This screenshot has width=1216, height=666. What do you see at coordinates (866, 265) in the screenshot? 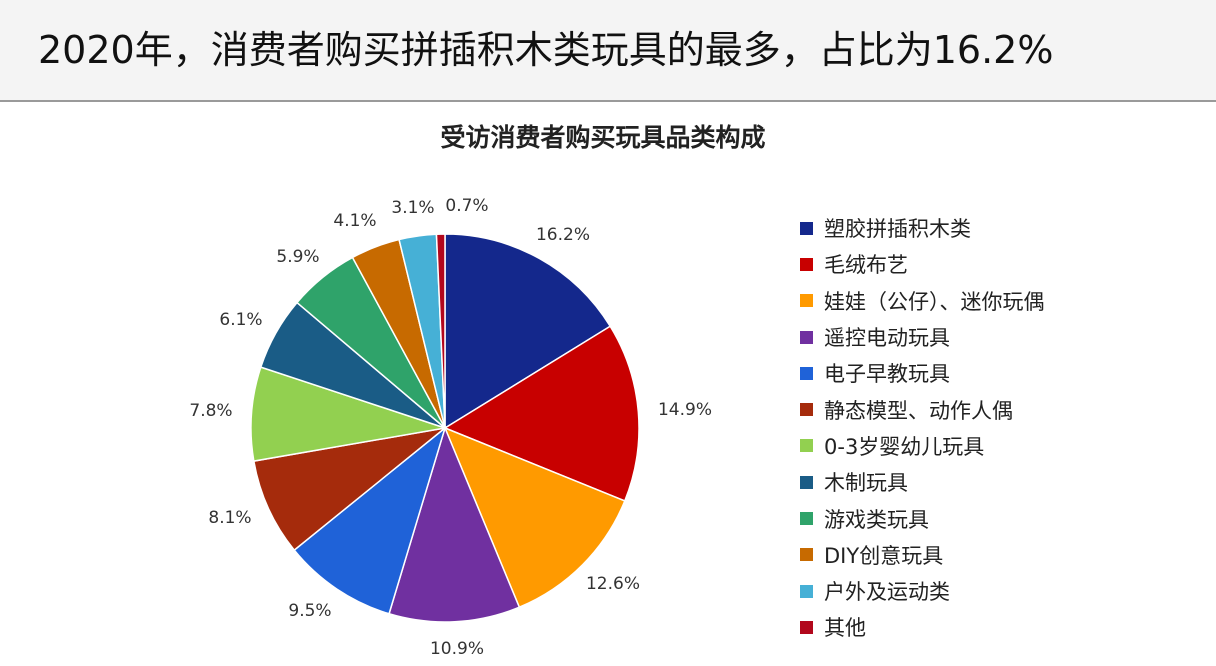
I see `legend-label: 毛绒布艺` at bounding box center [866, 265].